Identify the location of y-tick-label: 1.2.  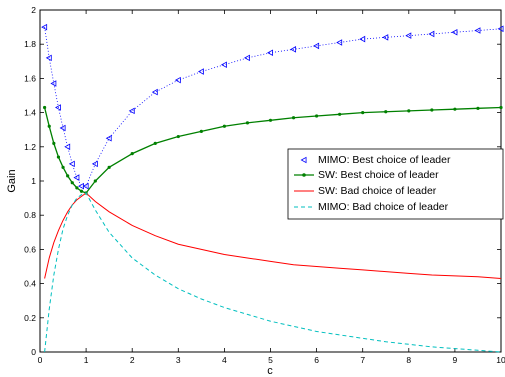
(30, 147).